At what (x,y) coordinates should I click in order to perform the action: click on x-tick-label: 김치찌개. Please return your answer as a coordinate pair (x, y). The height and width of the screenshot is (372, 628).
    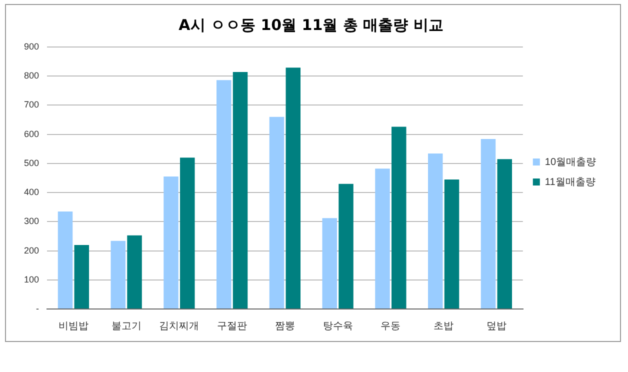
    Looking at the image, I should click on (179, 326).